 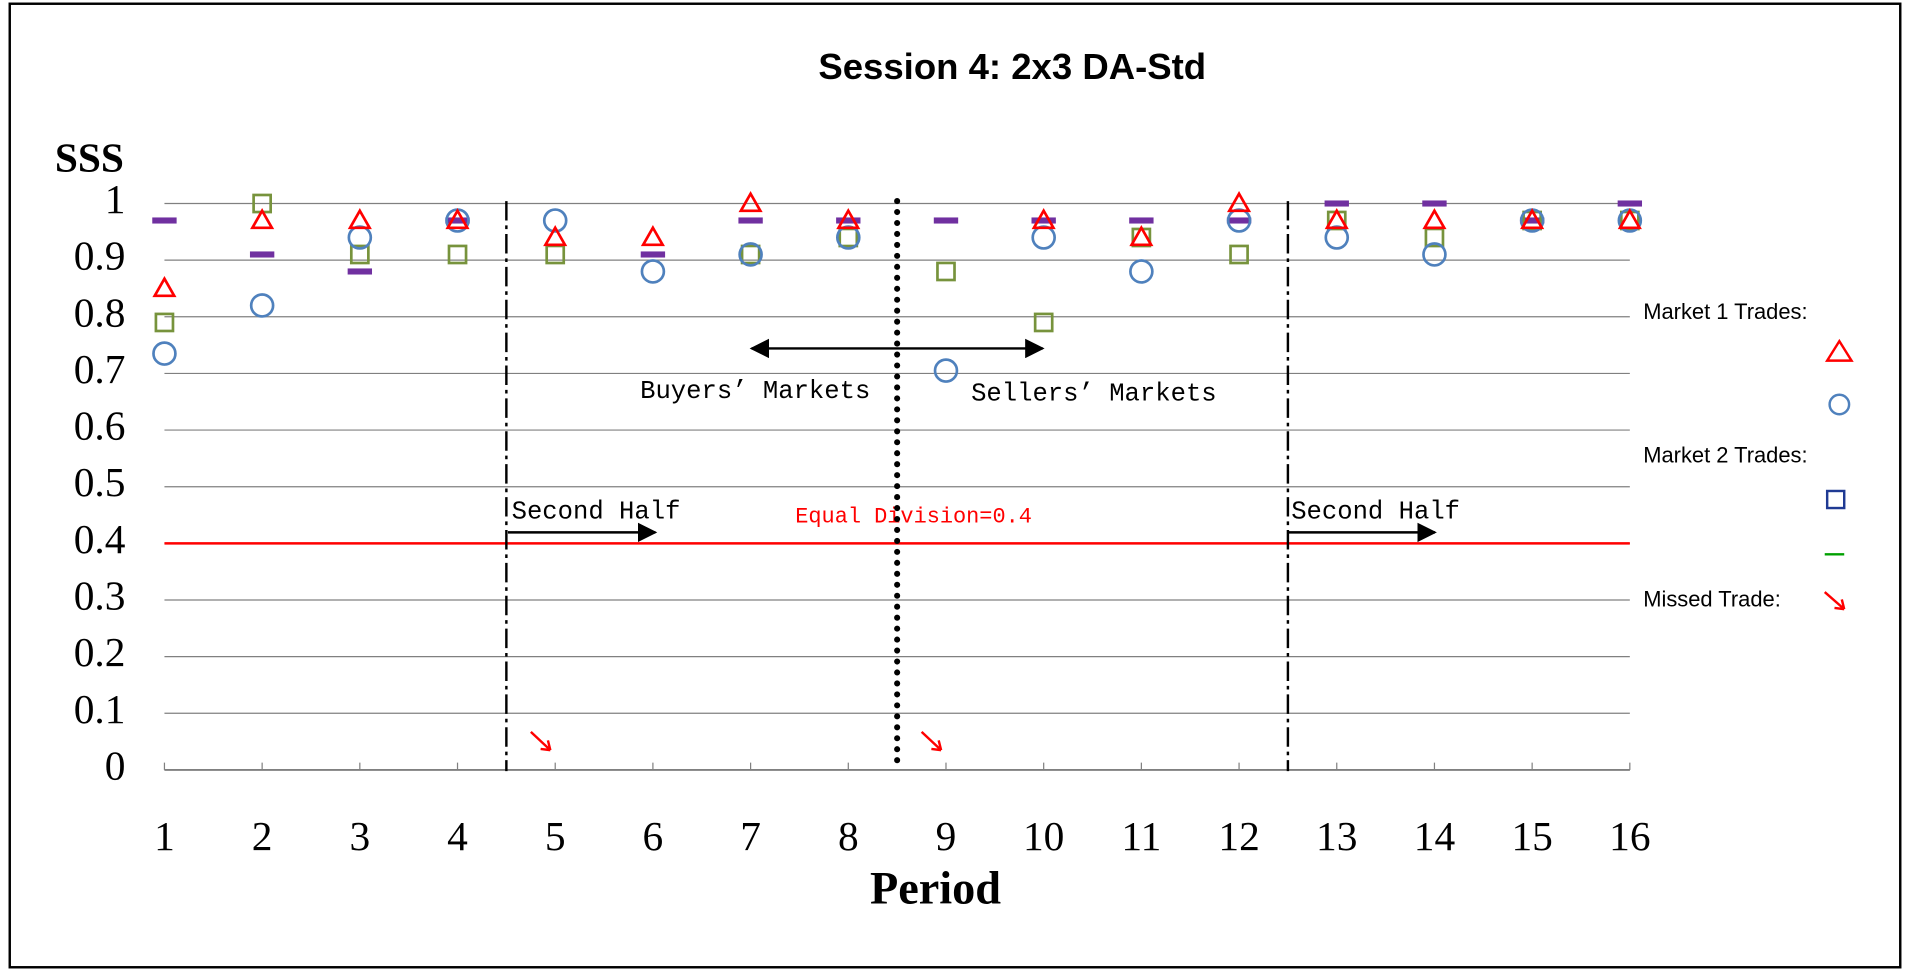 What do you see at coordinates (100, 312) in the screenshot?
I see `y-tick-label: 0.8` at bounding box center [100, 312].